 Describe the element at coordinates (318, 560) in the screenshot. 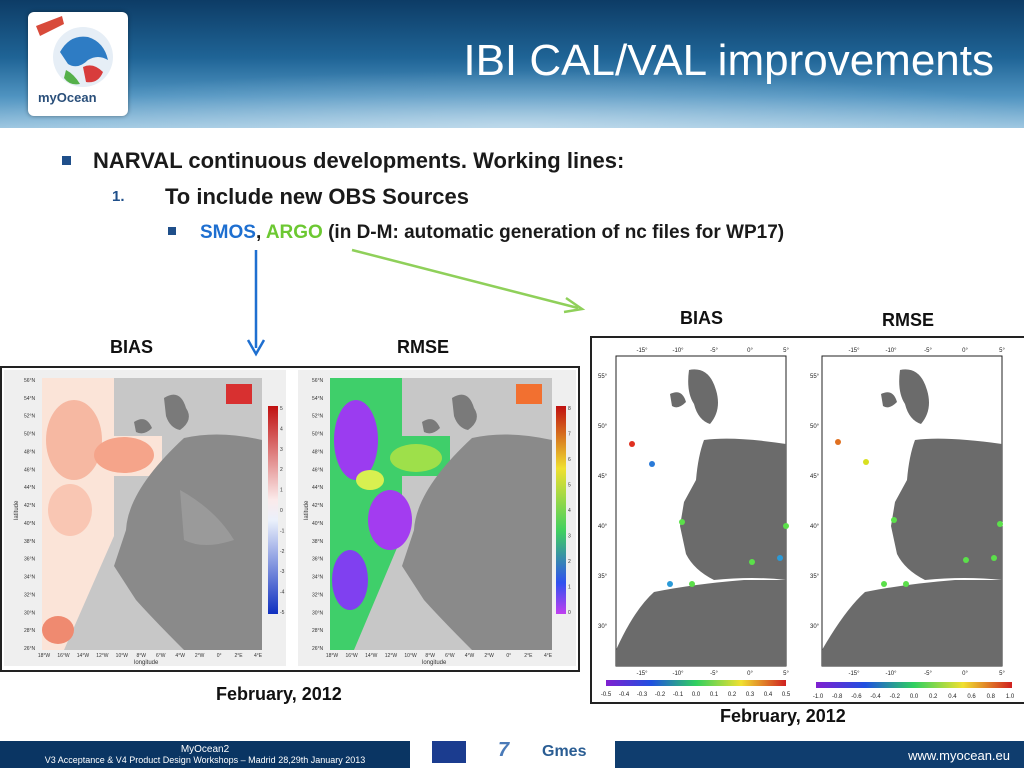

I see `lat-tick-label: 36°N` at that location.